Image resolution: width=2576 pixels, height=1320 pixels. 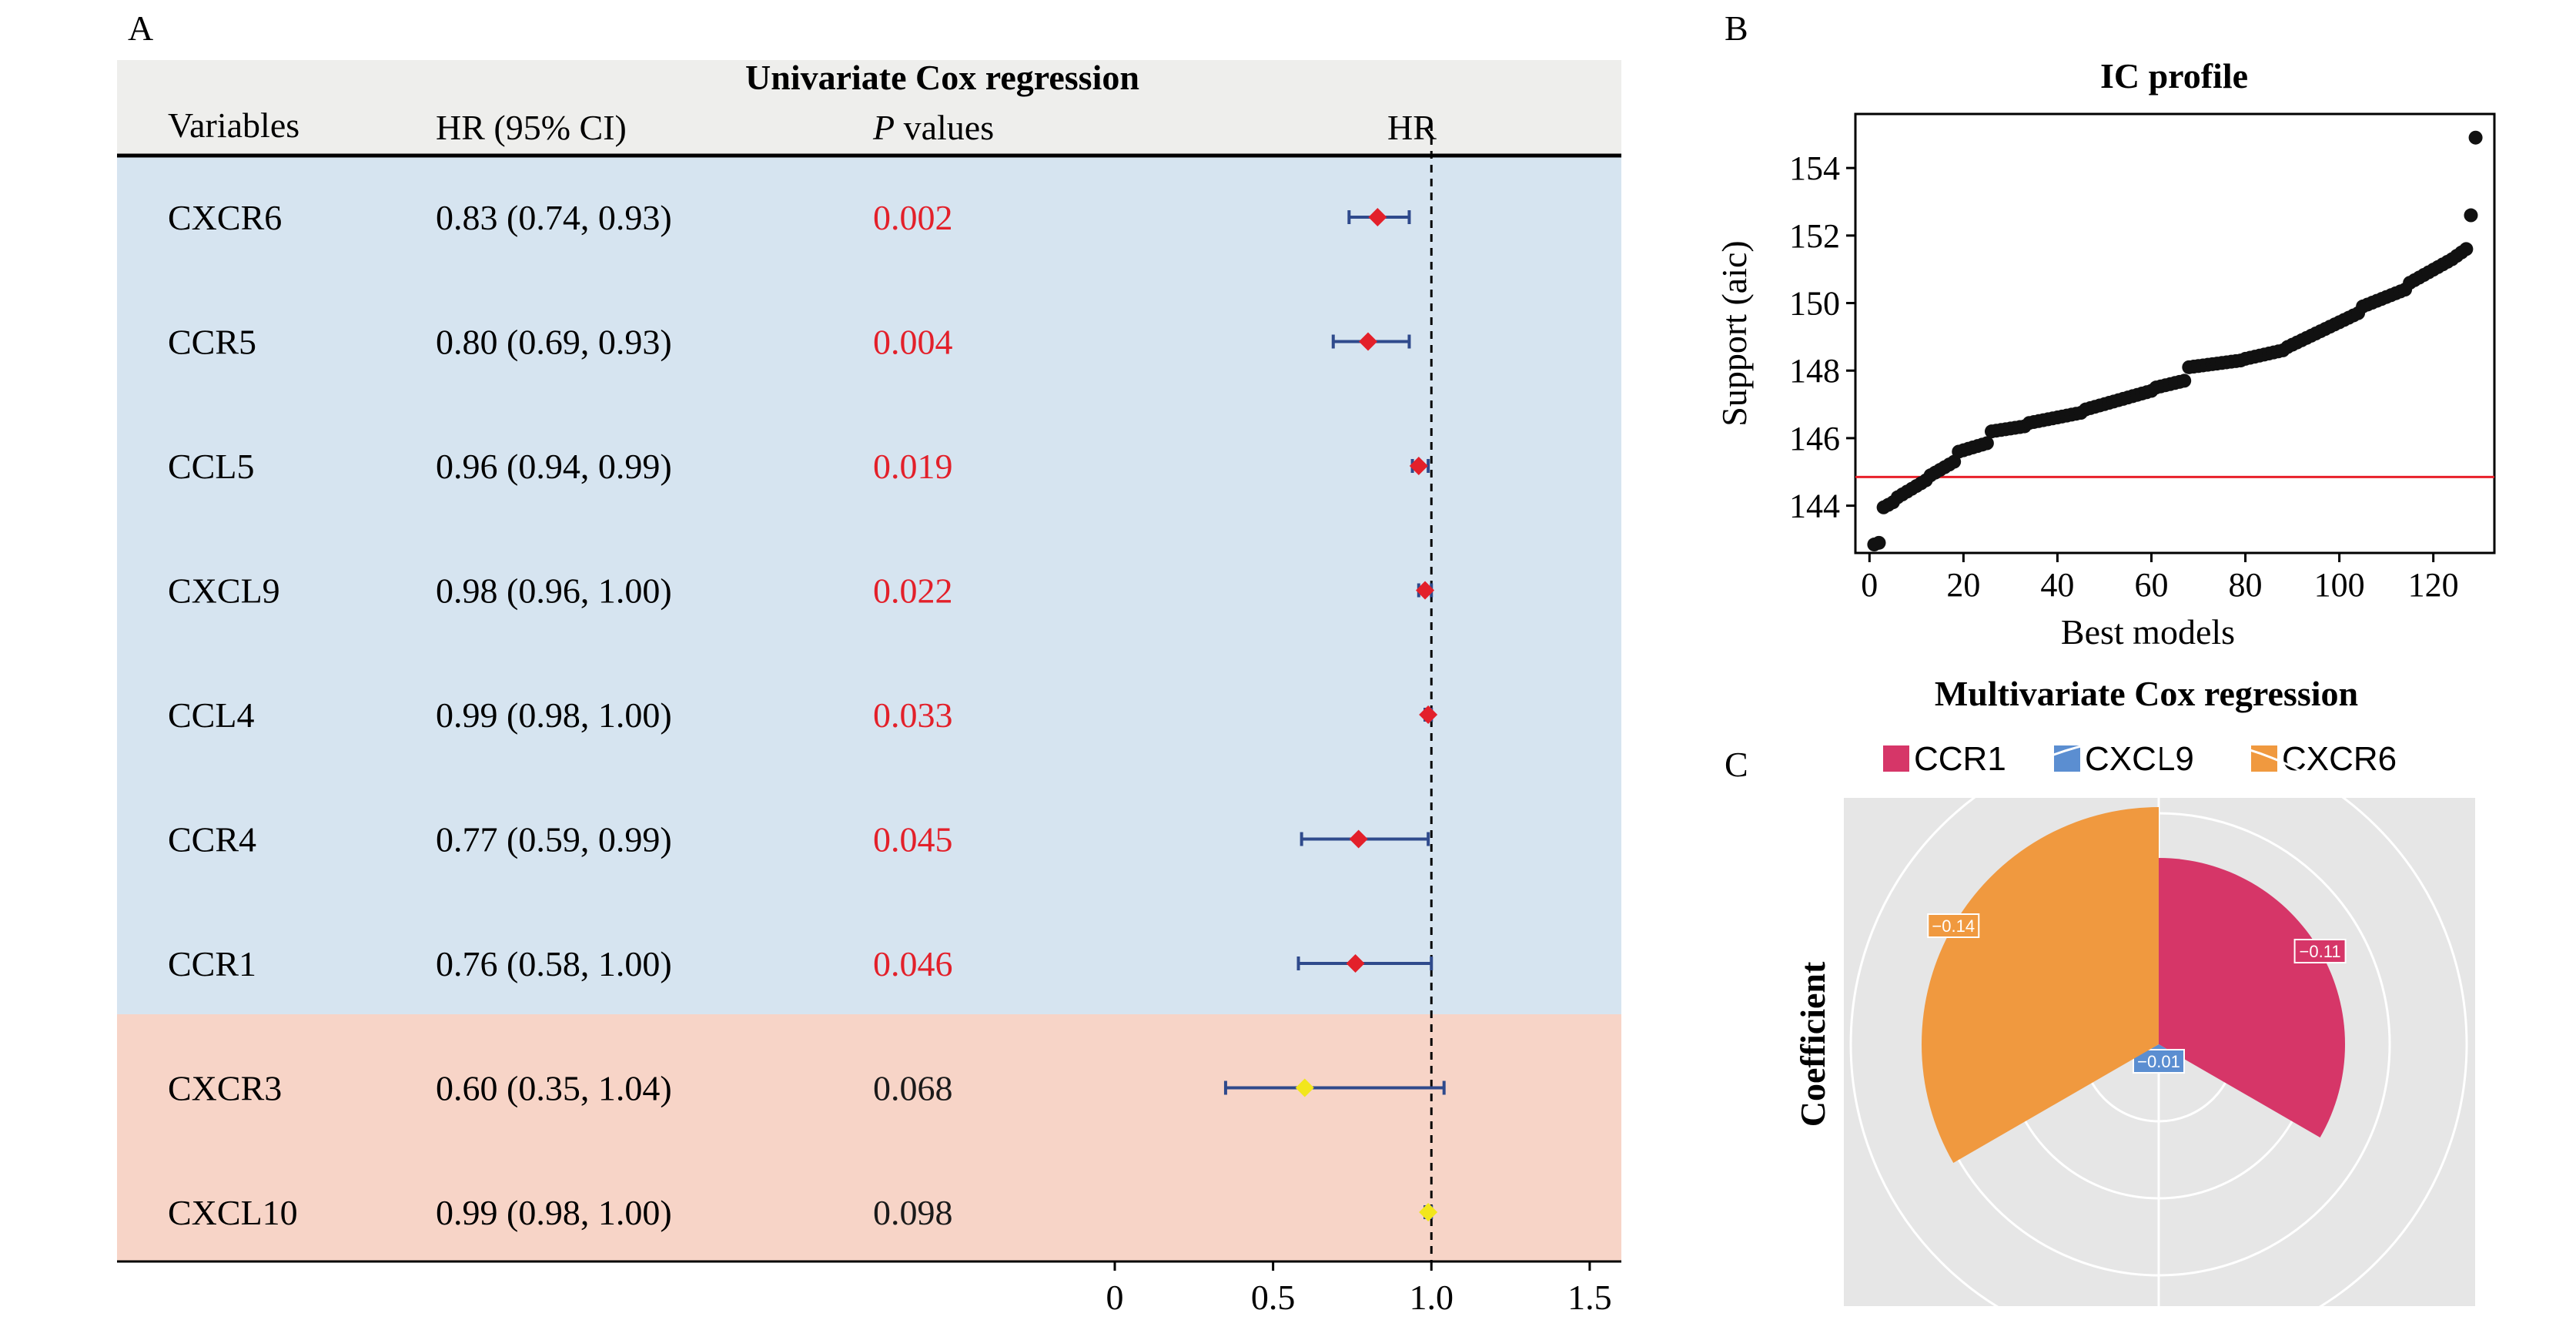 What do you see at coordinates (1815, 438) in the screenshot?
I see `y-tick-label: 146` at bounding box center [1815, 438].